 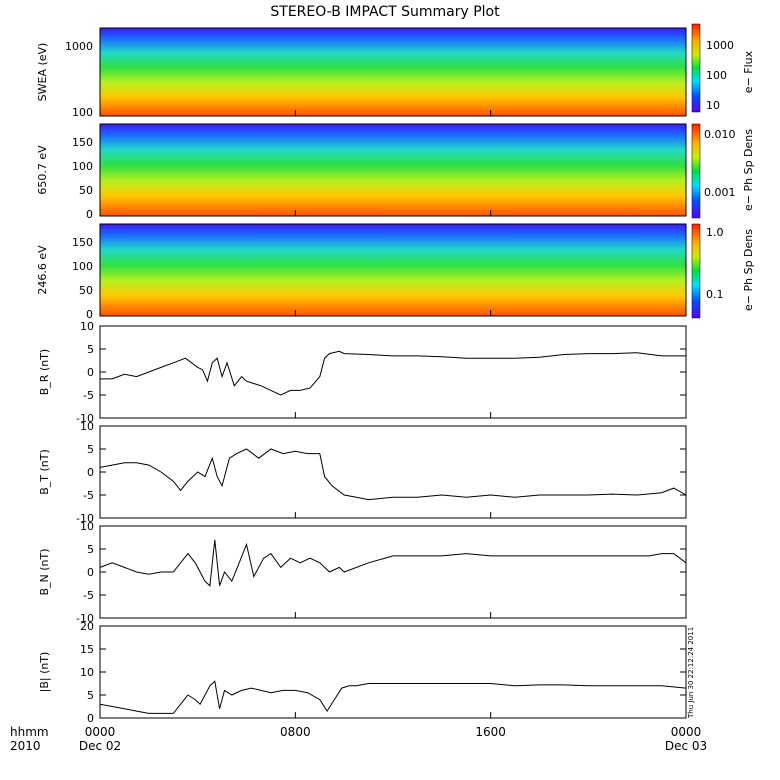 What do you see at coordinates (87, 626) in the screenshot?
I see `ytick-label: 20` at bounding box center [87, 626].